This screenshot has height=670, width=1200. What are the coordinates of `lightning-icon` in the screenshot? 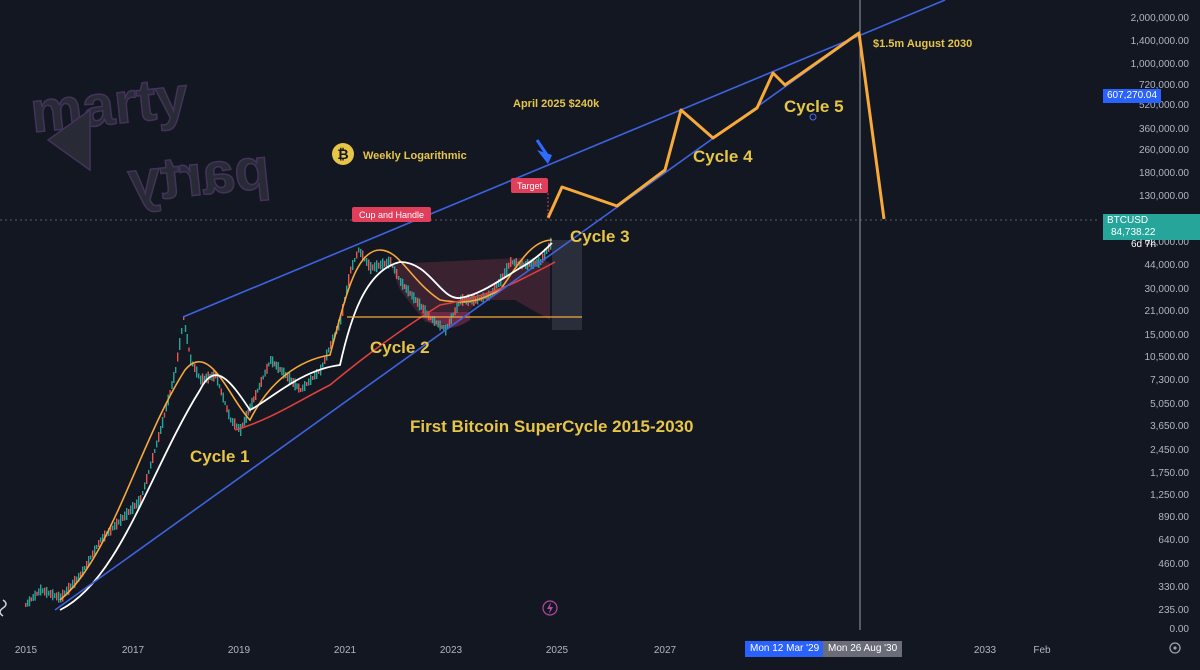 It's located at (550, 608).